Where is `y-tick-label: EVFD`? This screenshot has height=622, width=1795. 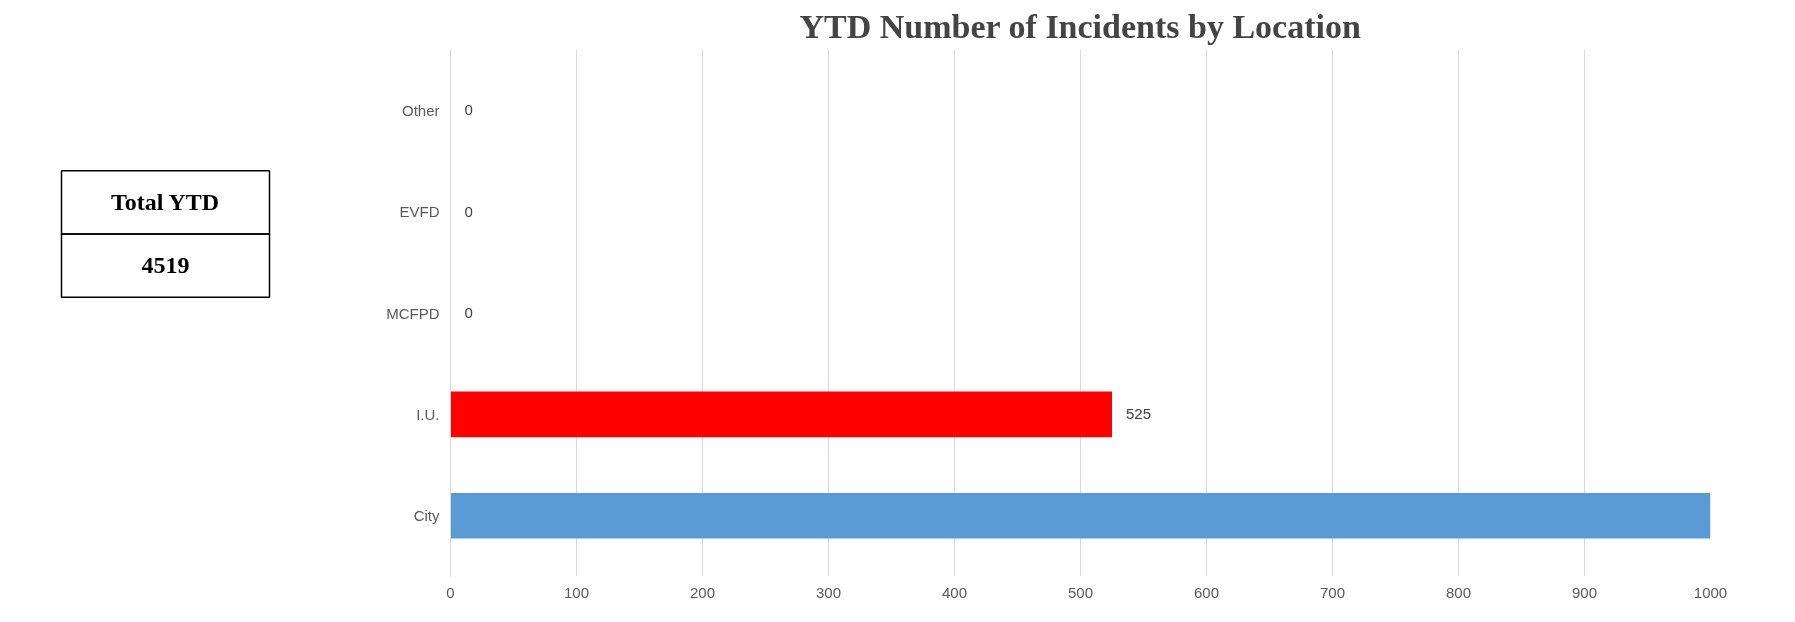
y-tick-label: EVFD is located at coordinates (419, 212).